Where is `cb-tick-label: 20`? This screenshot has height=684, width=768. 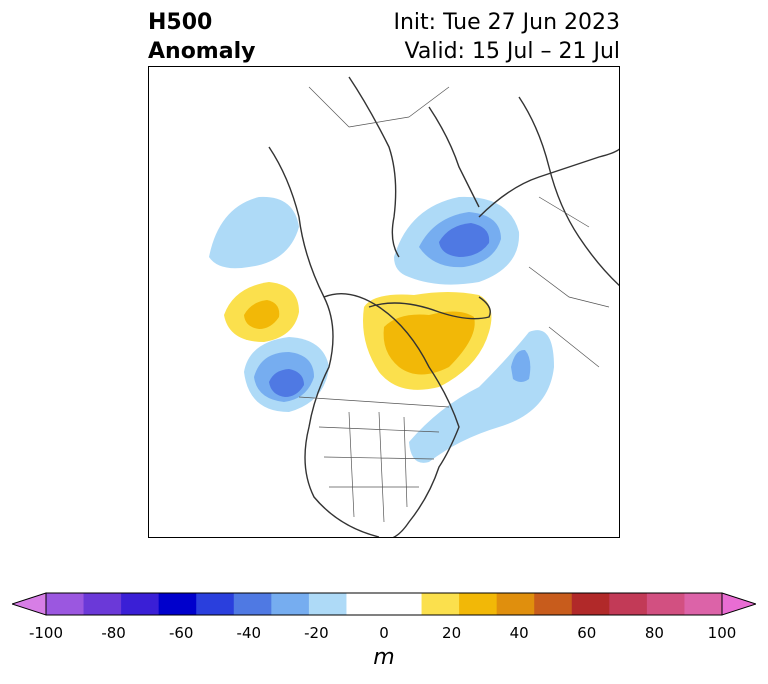 cb-tick-label: 20 is located at coordinates (452, 633).